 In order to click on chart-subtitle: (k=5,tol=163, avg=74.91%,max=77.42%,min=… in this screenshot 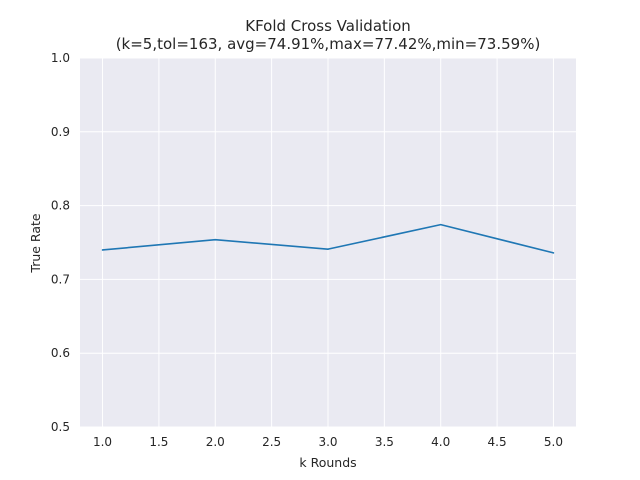, I will do `click(328, 44)`.